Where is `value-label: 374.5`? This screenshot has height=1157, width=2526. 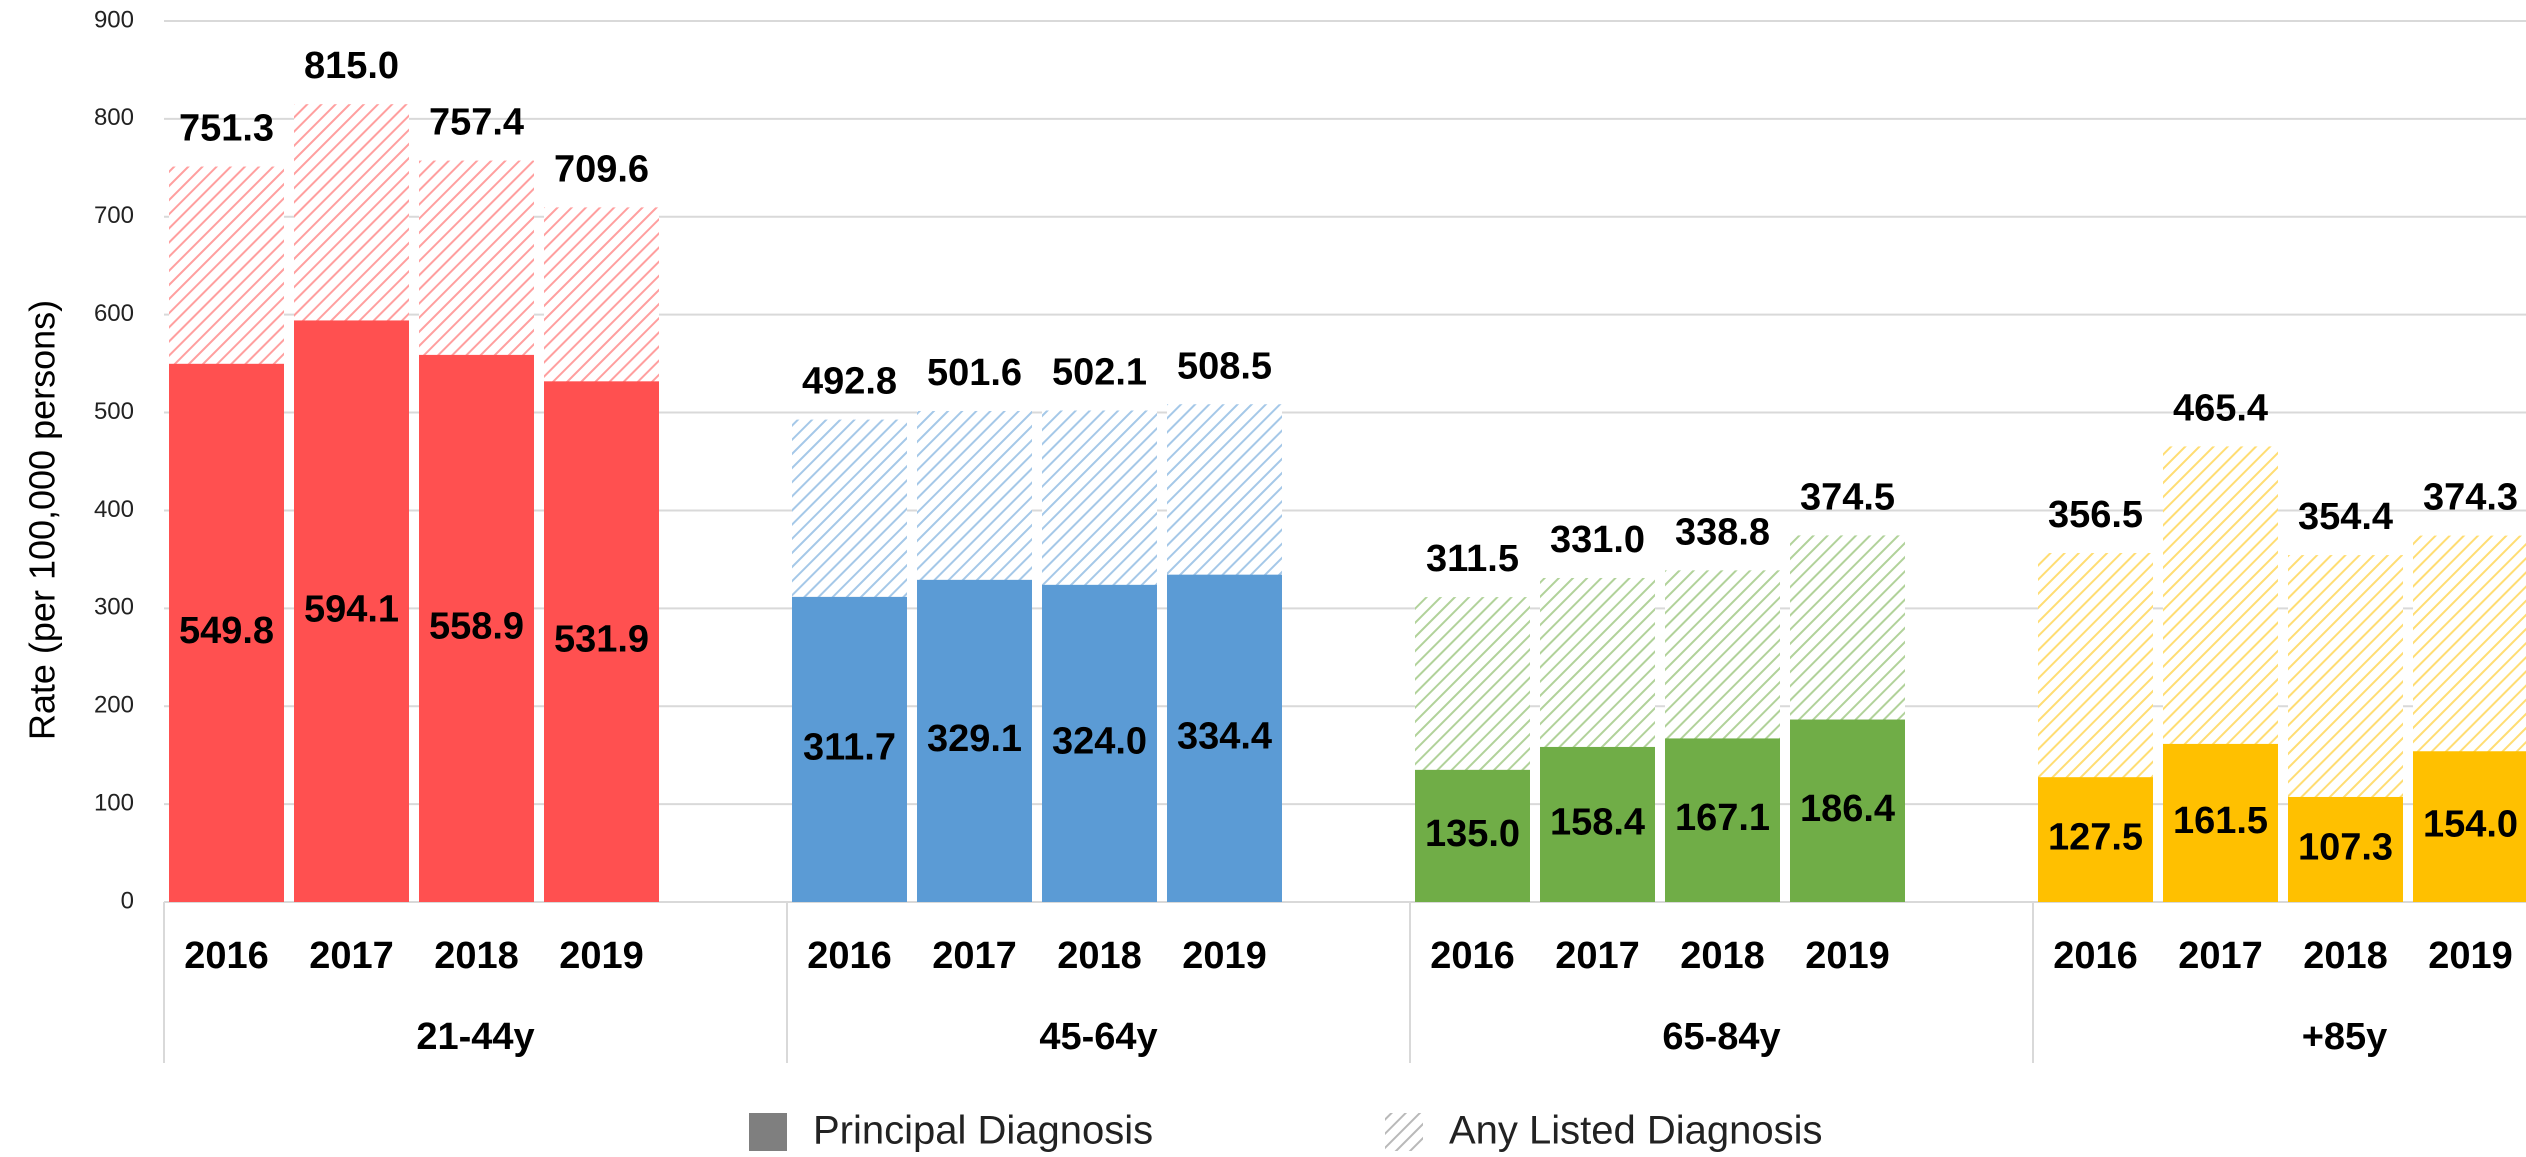 value-label: 374.5 is located at coordinates (1847, 497).